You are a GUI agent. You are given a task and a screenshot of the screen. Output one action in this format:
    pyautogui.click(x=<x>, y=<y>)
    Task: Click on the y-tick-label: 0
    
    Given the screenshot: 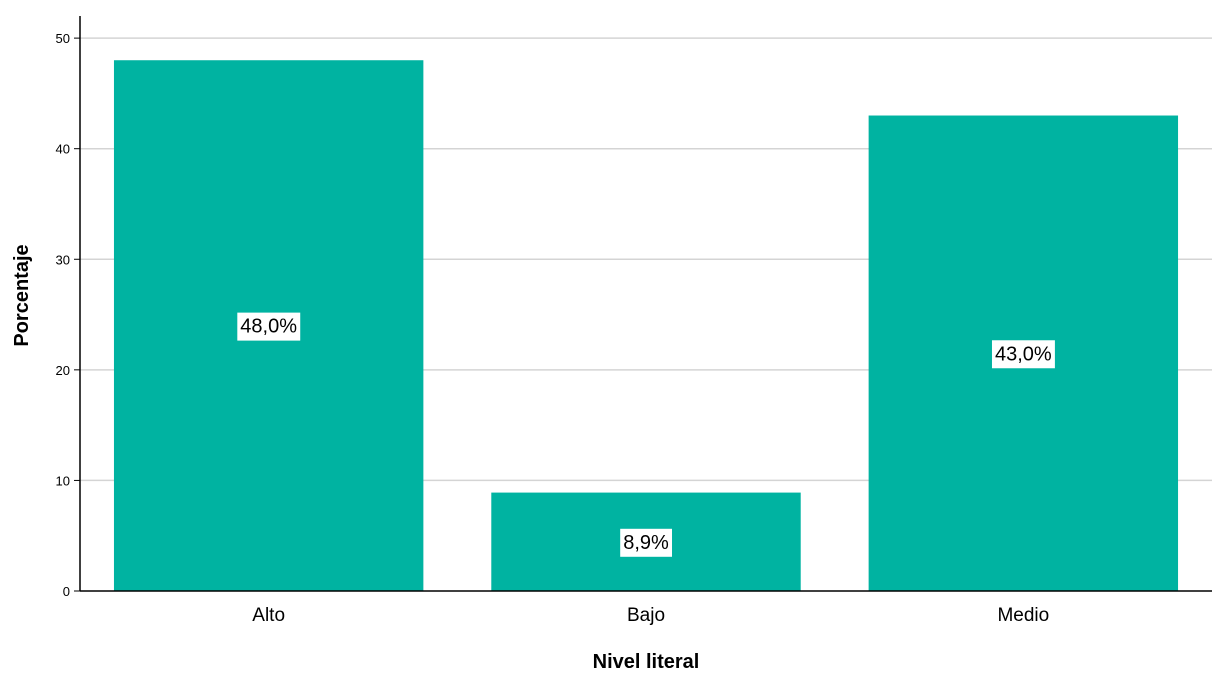 What is the action you would take?
    pyautogui.click(x=66, y=591)
    